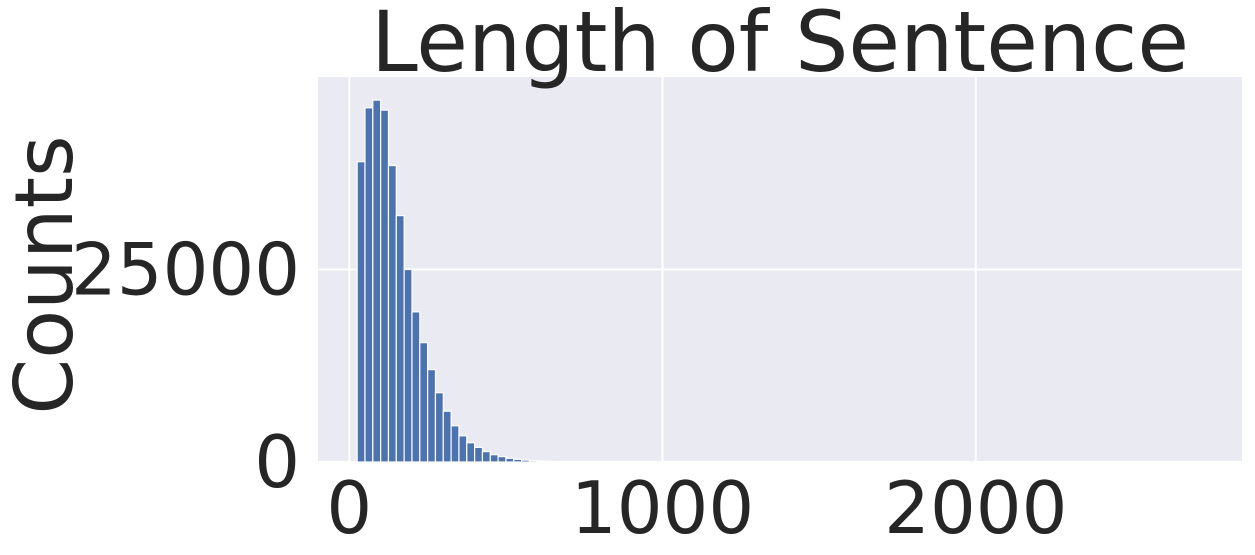  What do you see at coordinates (349, 508) in the screenshot?
I see `x-tick-label: 0` at bounding box center [349, 508].